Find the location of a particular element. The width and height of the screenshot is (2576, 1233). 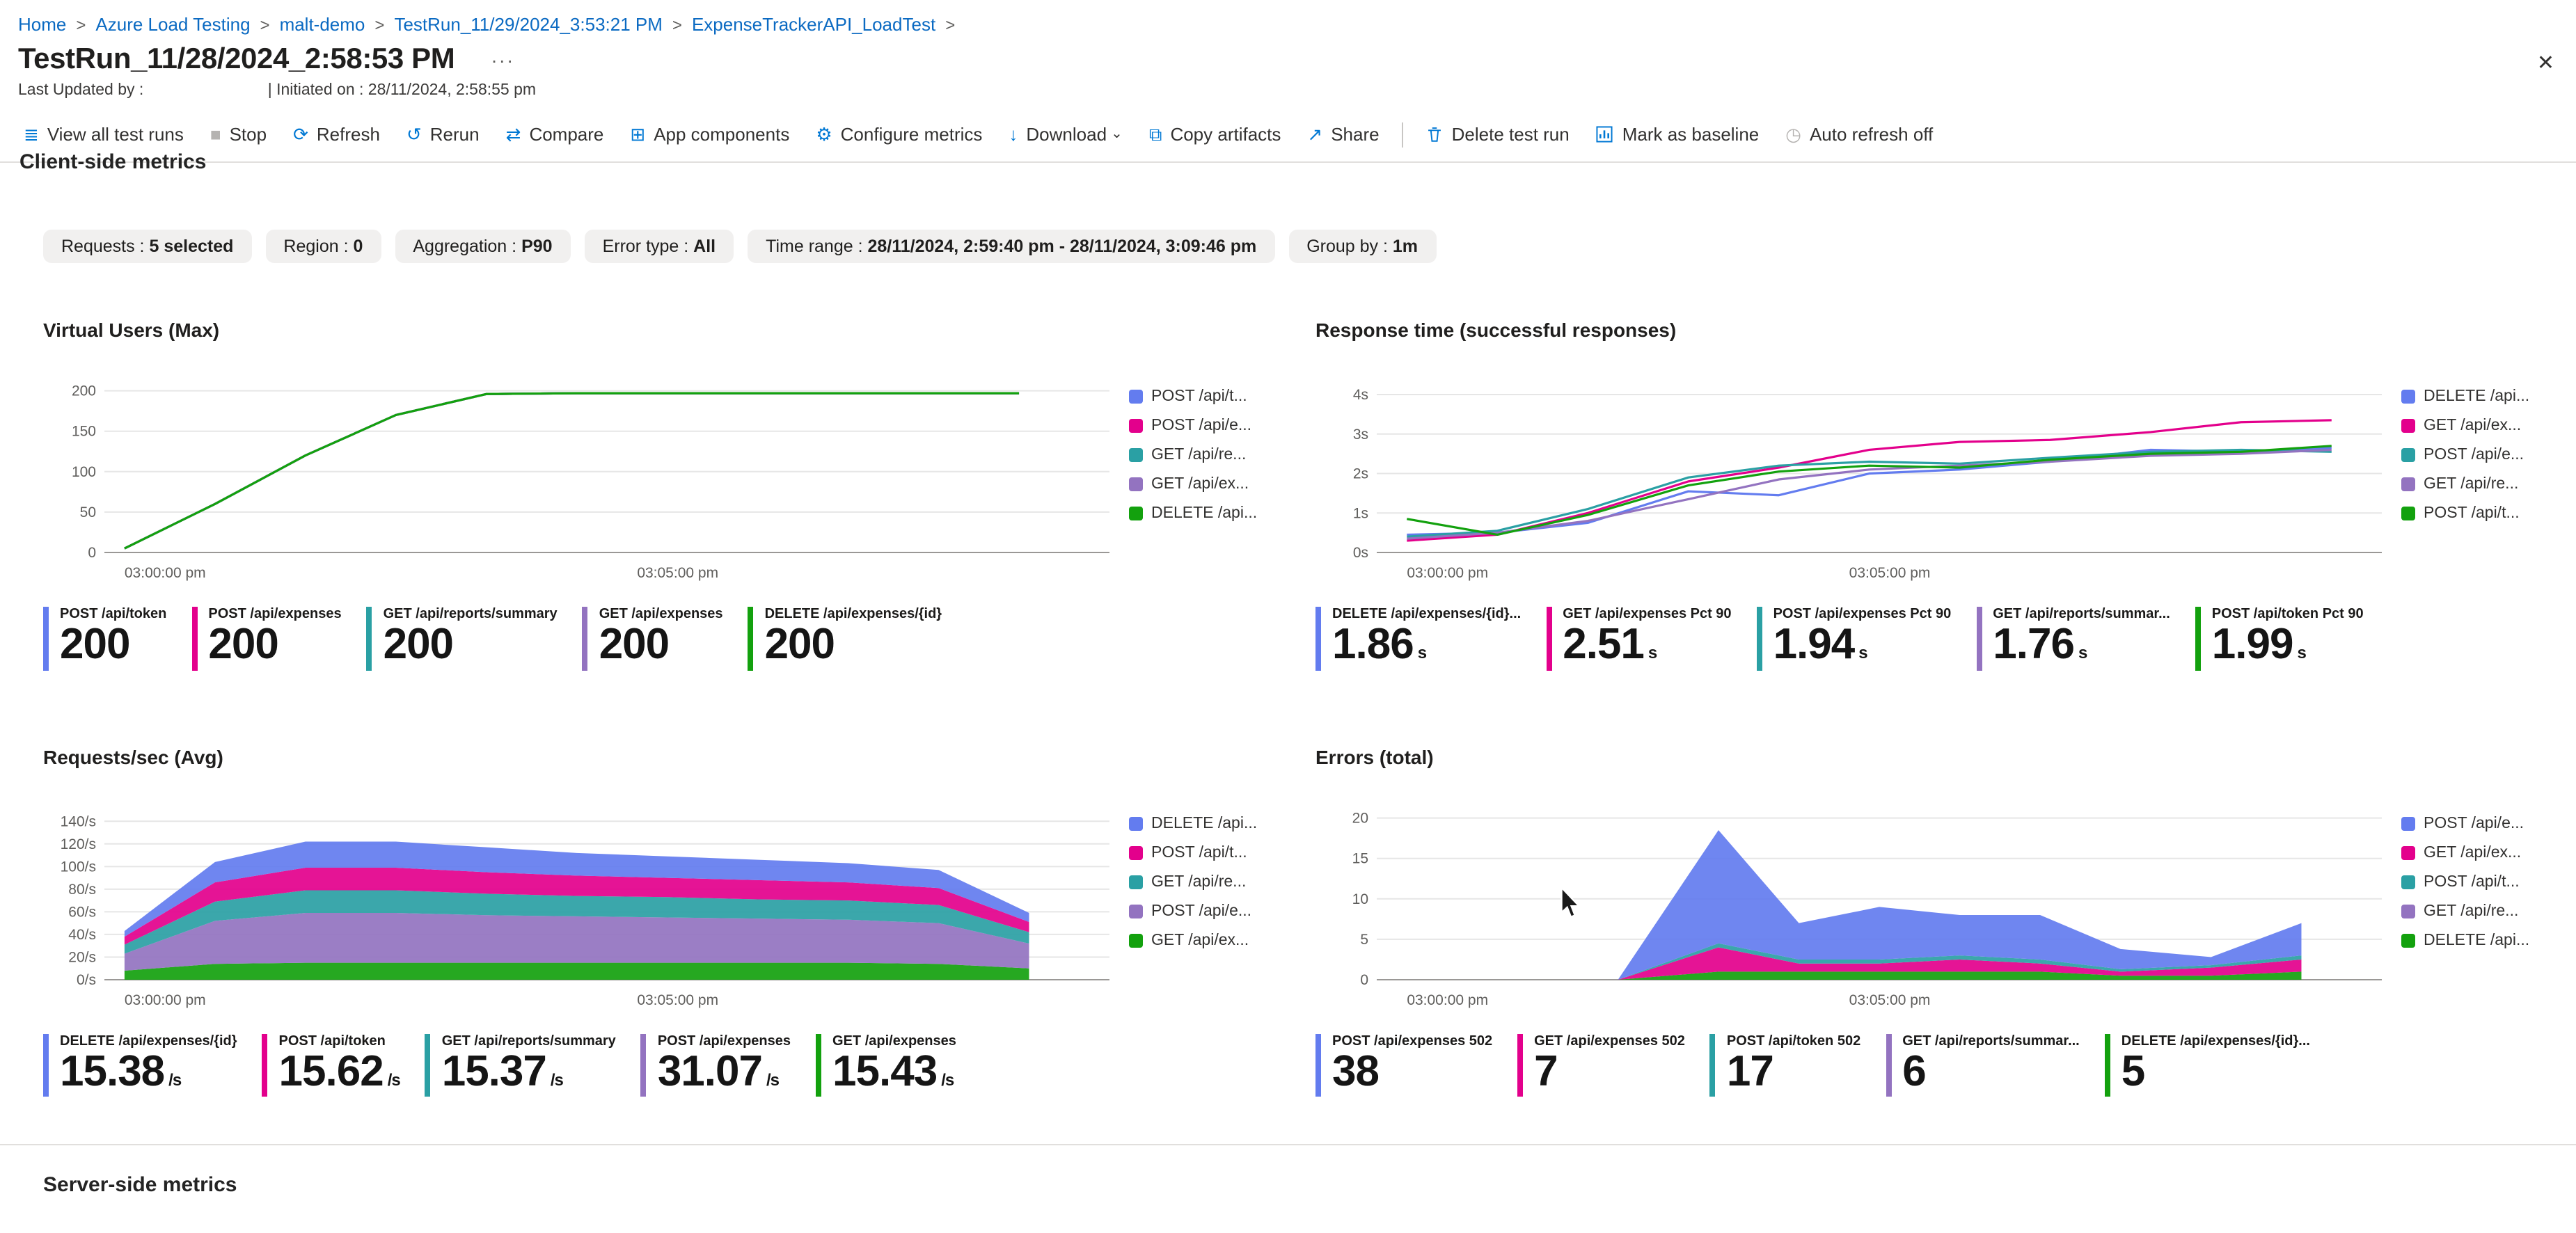

svg-text: 150 is located at coordinates (84, 432).